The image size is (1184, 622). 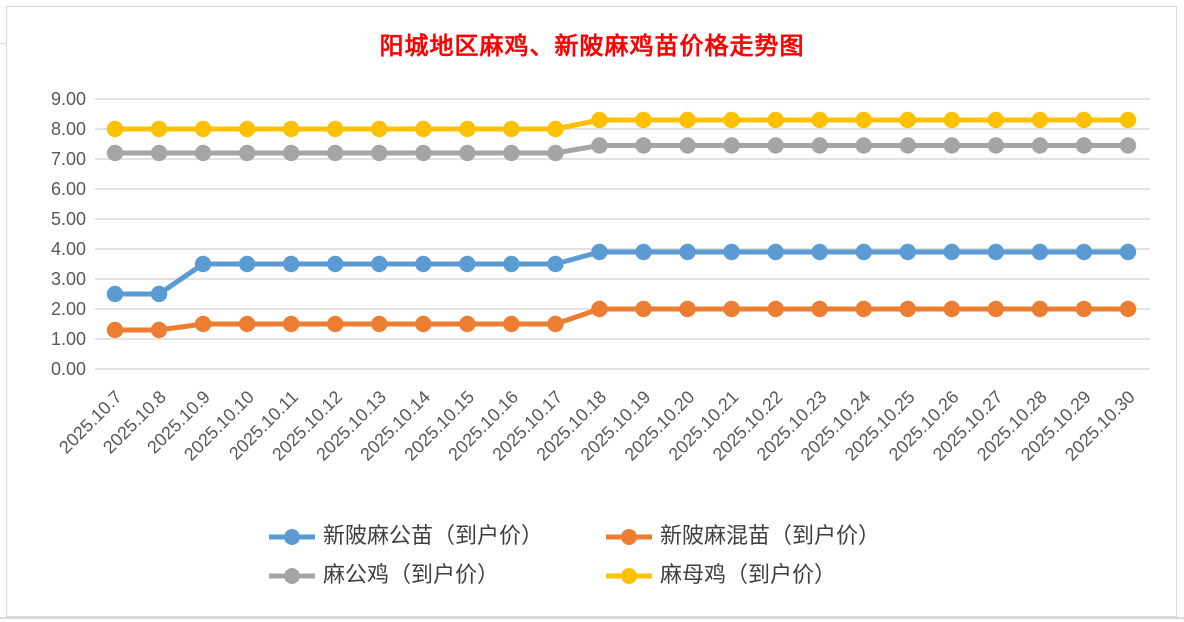 I want to click on legend-label: 新陂麻公苗（到户价）, so click(x=433, y=536).